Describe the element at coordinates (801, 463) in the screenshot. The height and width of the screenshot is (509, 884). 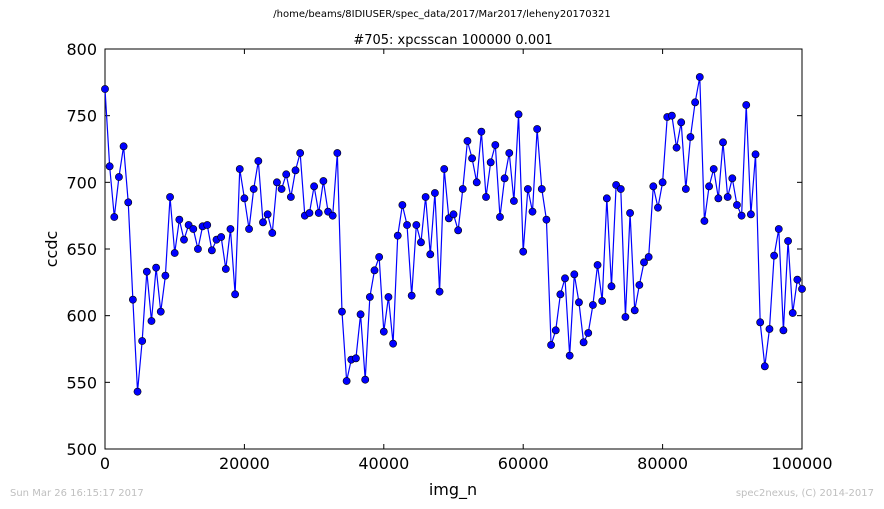
I see `x-tick-label: 100000` at that location.